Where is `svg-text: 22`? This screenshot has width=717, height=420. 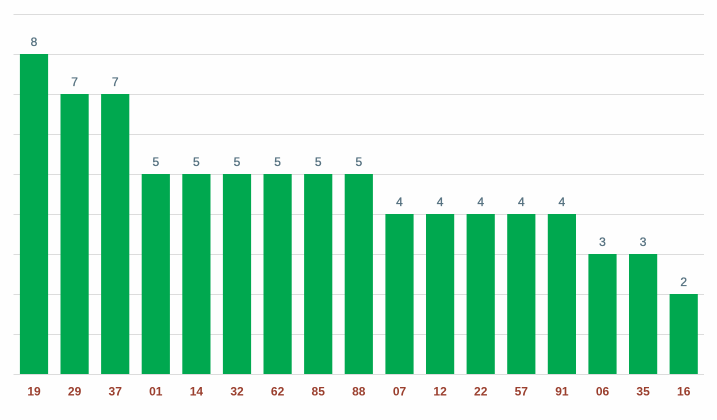 svg-text: 22 is located at coordinates (481, 392).